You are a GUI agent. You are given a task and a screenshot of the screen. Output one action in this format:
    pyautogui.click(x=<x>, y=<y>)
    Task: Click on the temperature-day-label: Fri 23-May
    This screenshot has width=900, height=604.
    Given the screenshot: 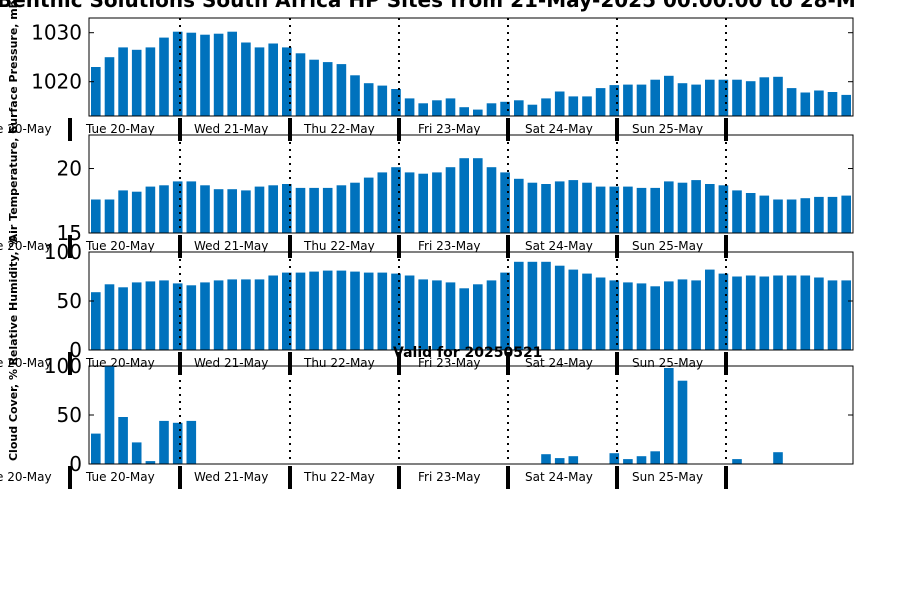 What is the action you would take?
    pyautogui.click(x=449, y=246)
    